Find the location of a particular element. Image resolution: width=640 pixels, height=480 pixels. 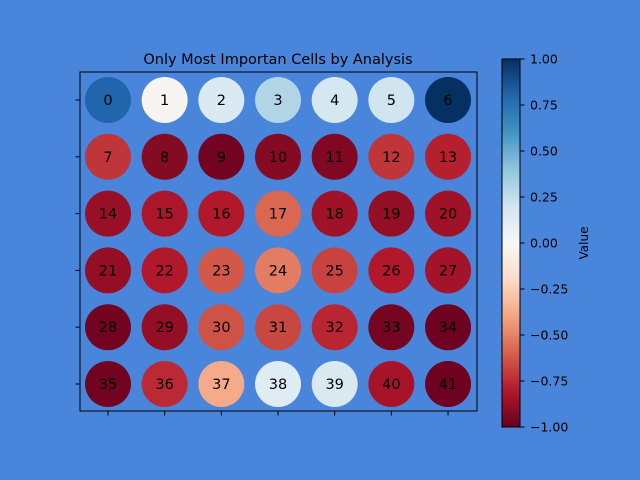

cell-label: 15 is located at coordinates (164, 215).